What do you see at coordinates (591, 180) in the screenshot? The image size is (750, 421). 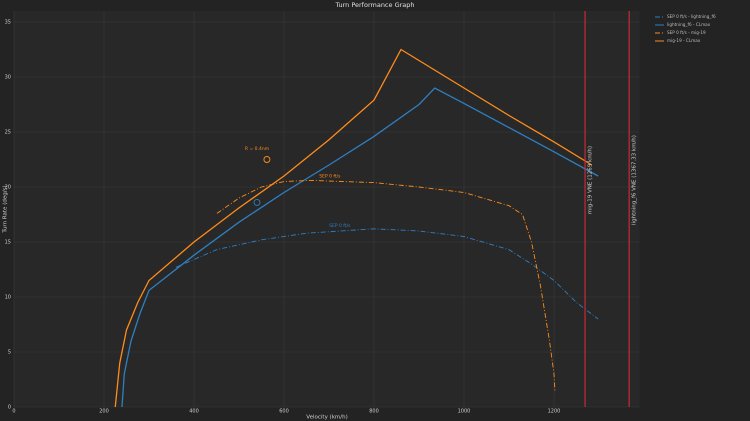 I see `vne-label: mig-19 VNE (1269 km/h)` at bounding box center [591, 180].